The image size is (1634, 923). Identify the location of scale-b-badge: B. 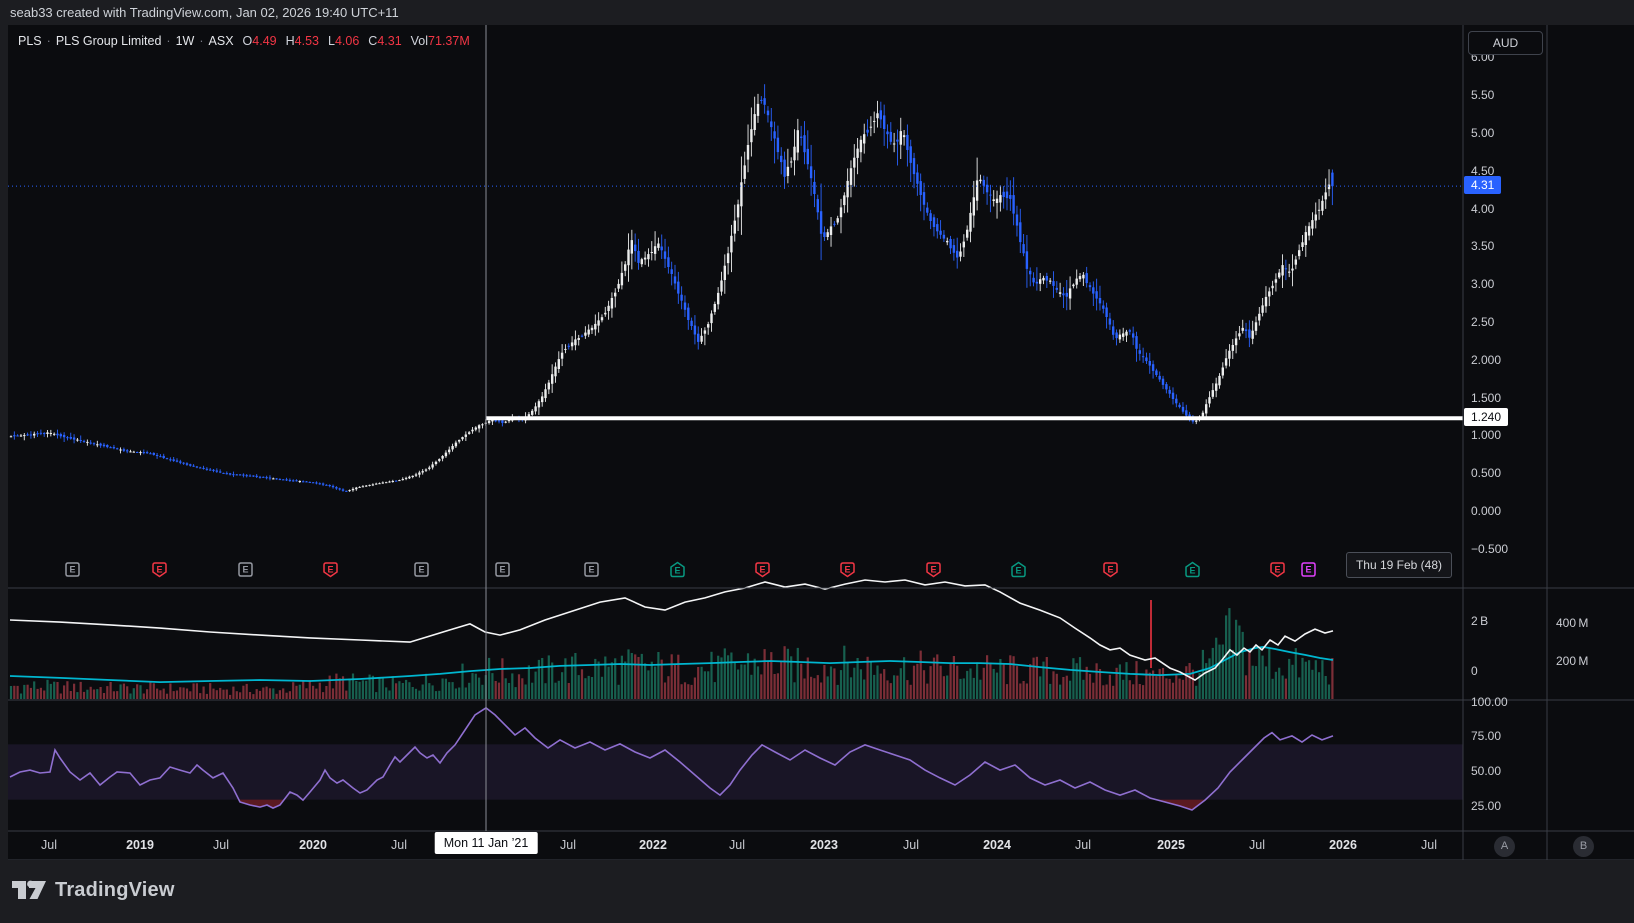
(1583, 846).